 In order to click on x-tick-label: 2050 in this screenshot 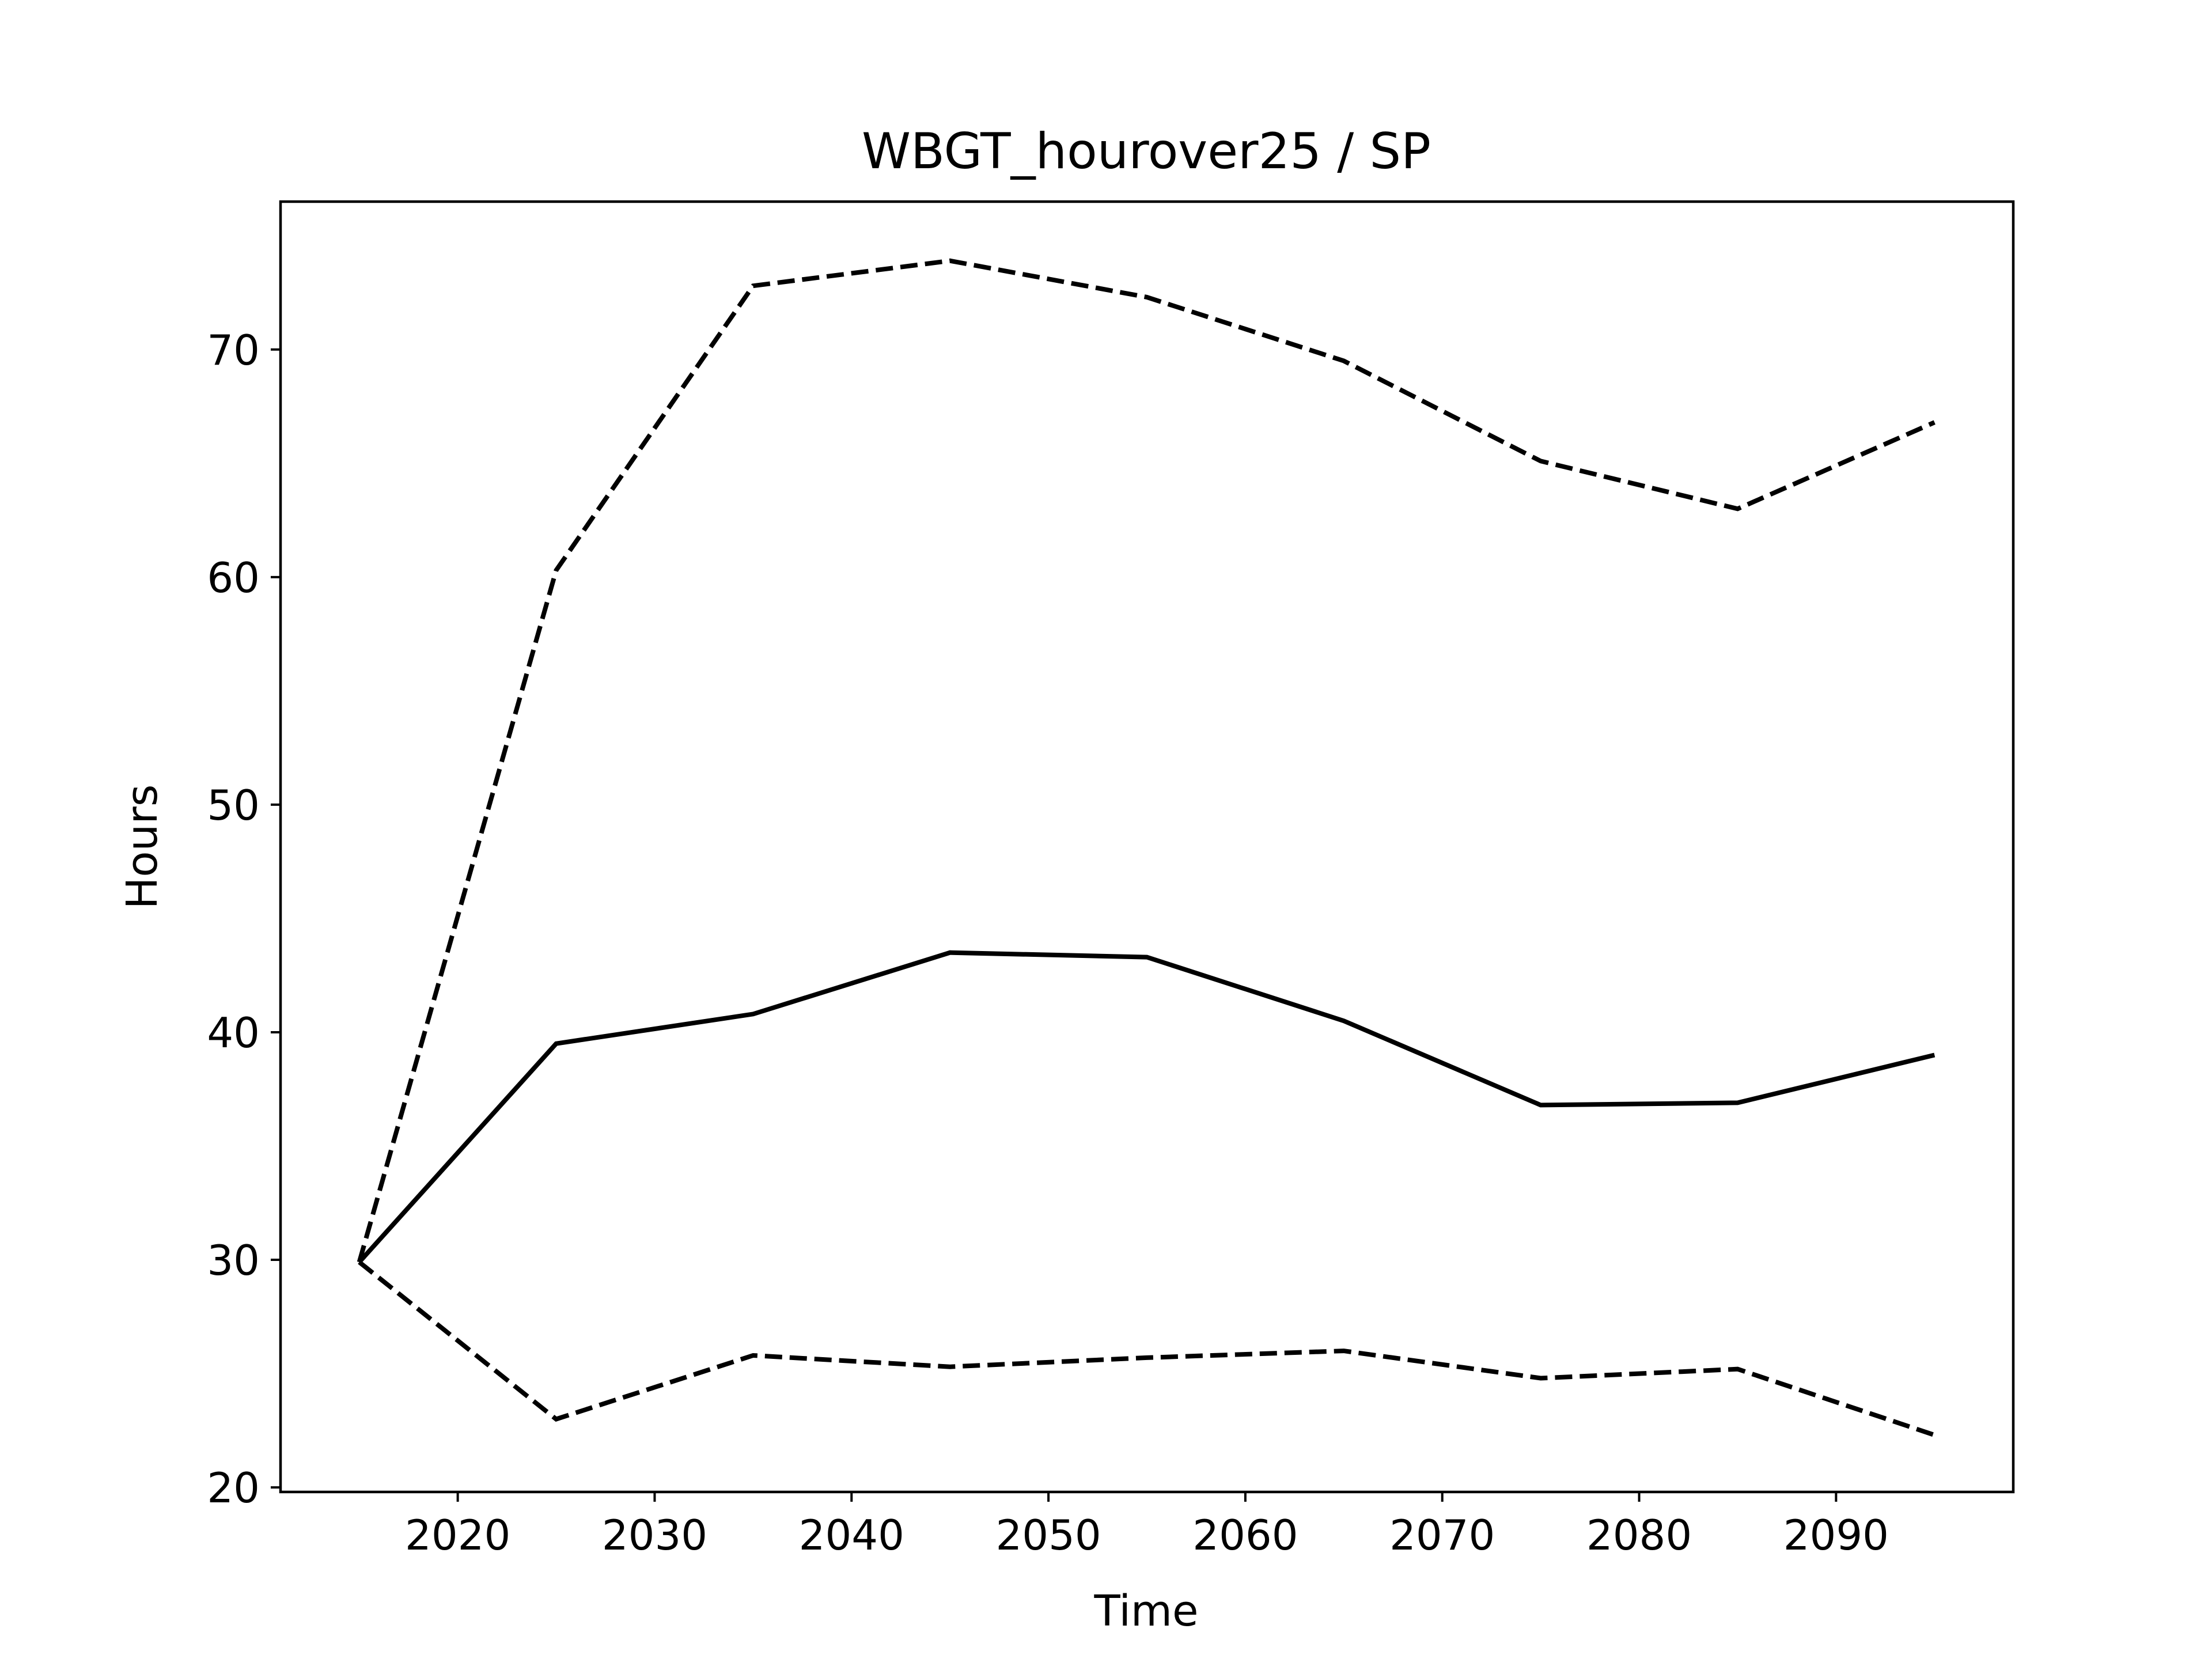, I will do `click(1048, 1535)`.